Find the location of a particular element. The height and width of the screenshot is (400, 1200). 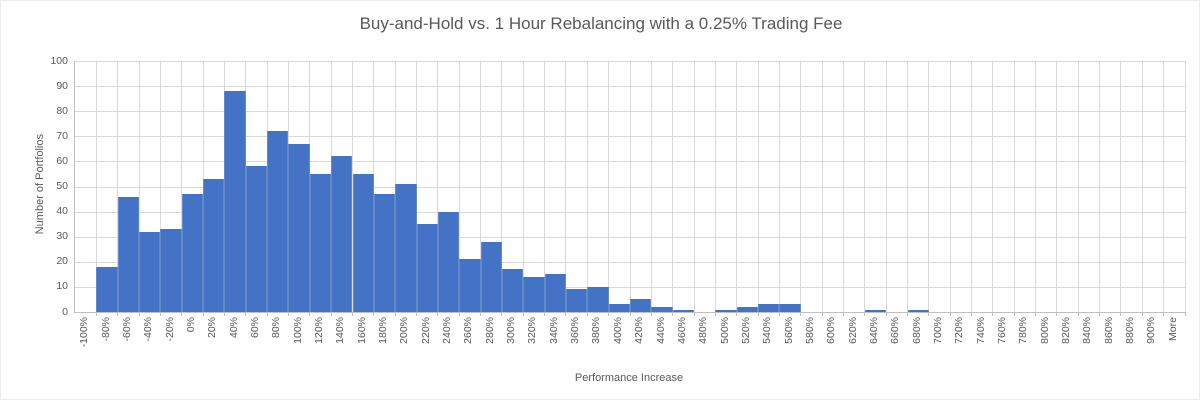

bar-180% is located at coordinates (384, 253).